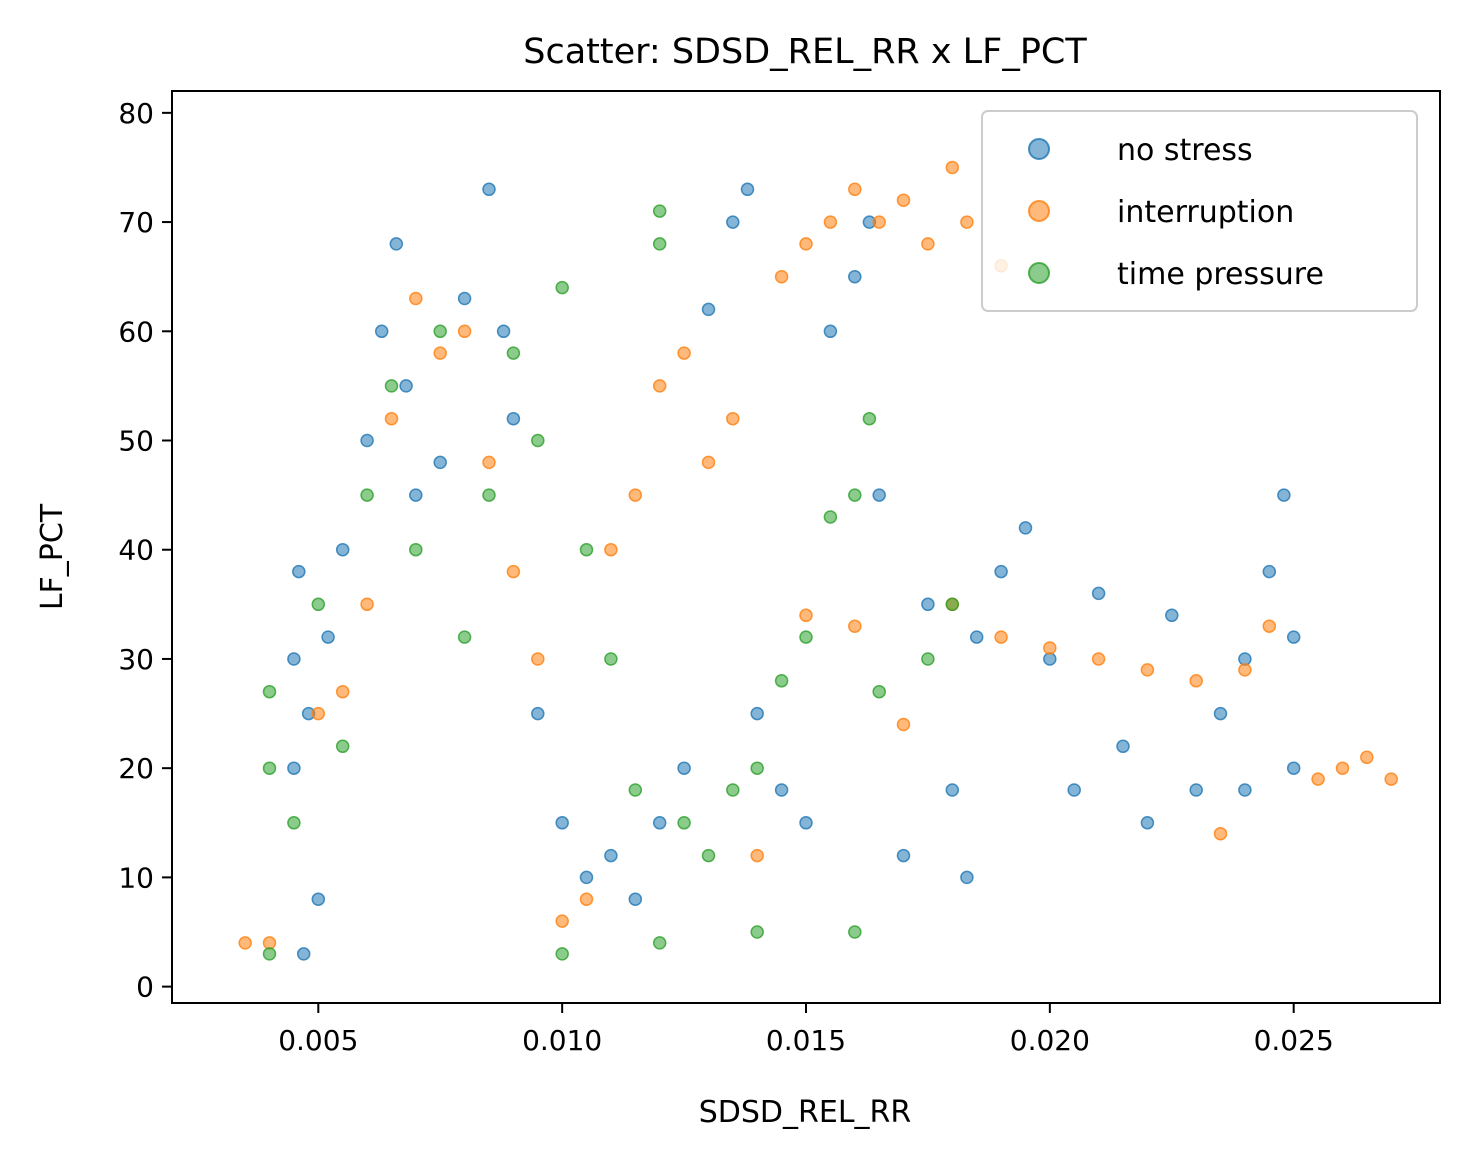 The image size is (1470, 1165). Describe the element at coordinates (136, 331) in the screenshot. I see `y-tick-label: 60` at that location.